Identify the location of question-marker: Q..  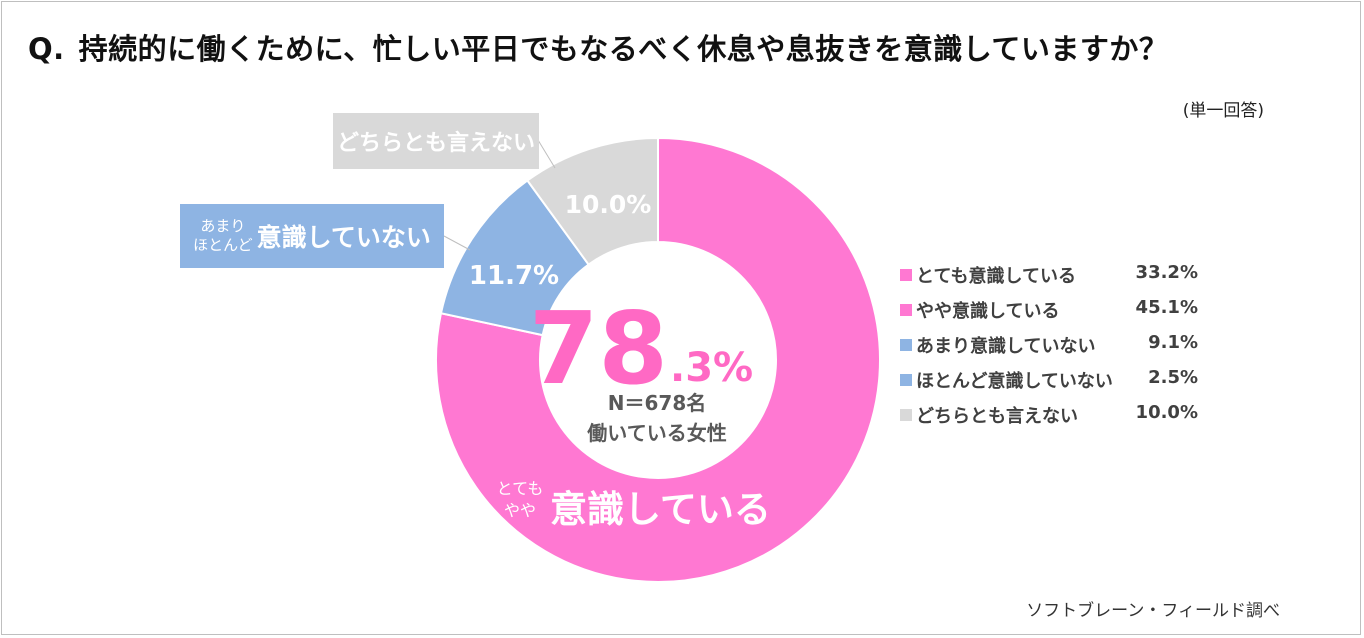
(46, 49).